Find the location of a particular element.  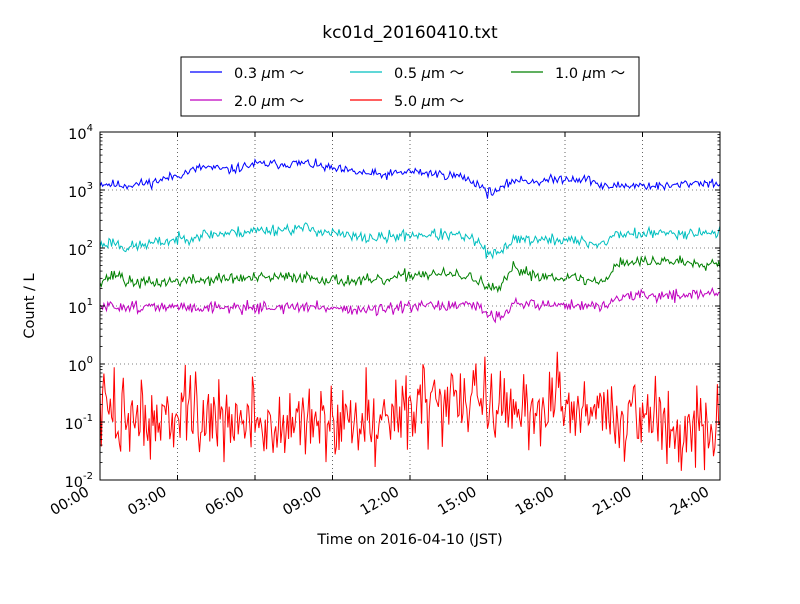

y-tick-label: 10¹ is located at coordinates (80, 307).